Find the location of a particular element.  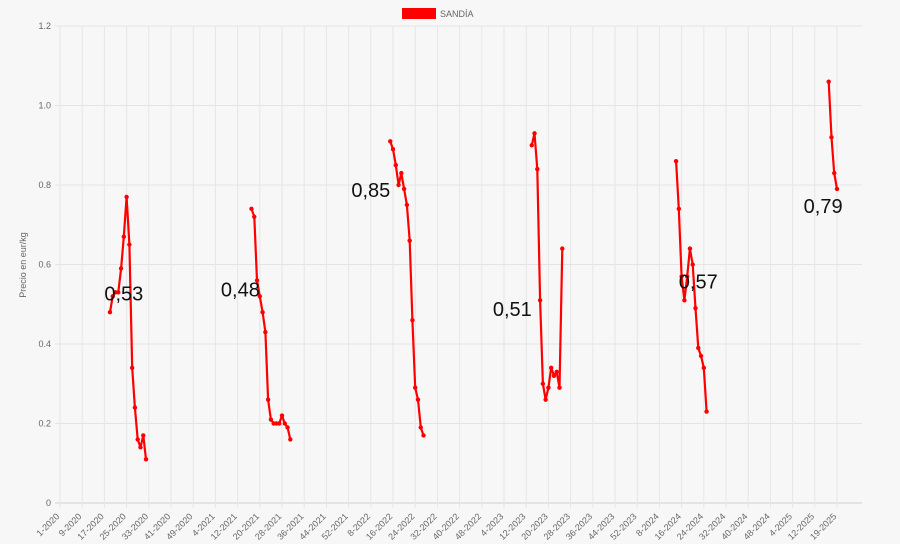

value-annotation: 0,48 is located at coordinates (240, 290).